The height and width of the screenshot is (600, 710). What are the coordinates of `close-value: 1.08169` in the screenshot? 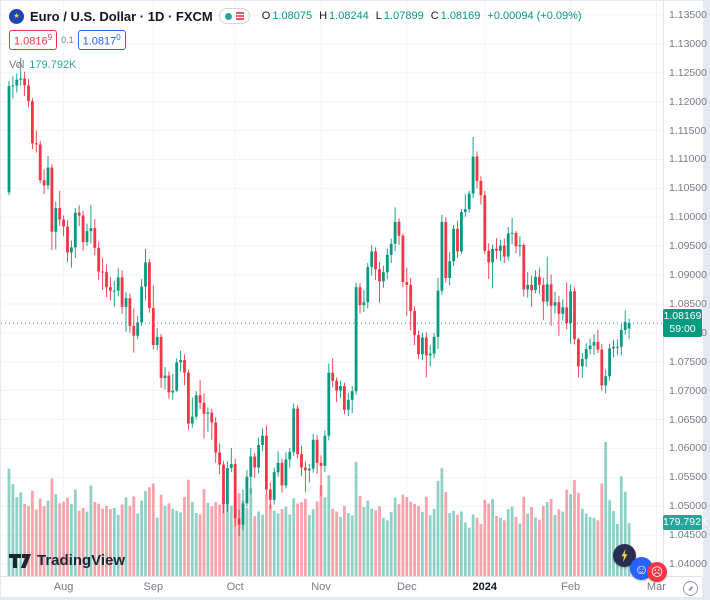 It's located at (460, 16).